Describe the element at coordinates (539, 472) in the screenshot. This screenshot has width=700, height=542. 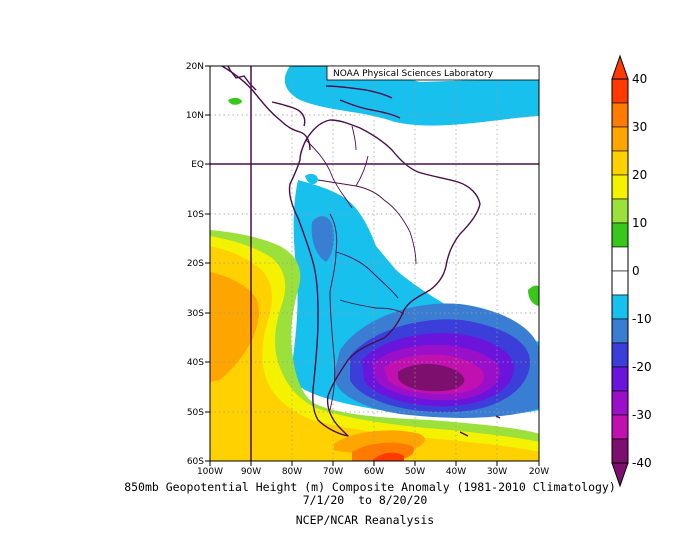
I see `lon-label: 20W` at that location.